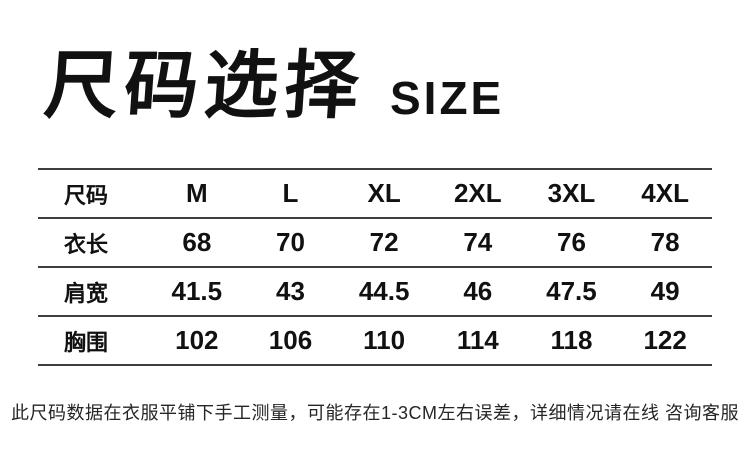 The height and width of the screenshot is (463, 750). Describe the element at coordinates (665, 291) in the screenshot. I see `cell-shoulder: 49` at that location.